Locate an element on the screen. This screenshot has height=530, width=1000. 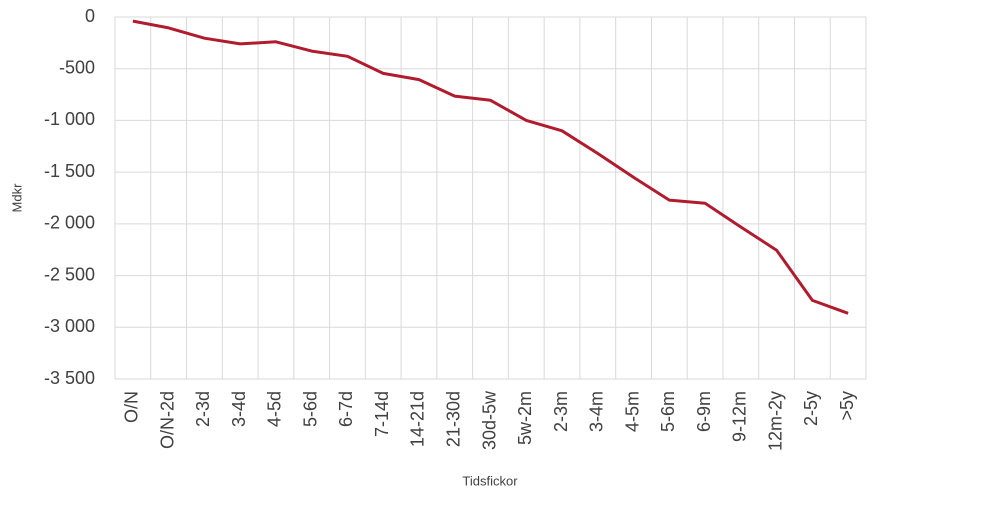
y-axis-title: Mdkr is located at coordinates (16, 198).